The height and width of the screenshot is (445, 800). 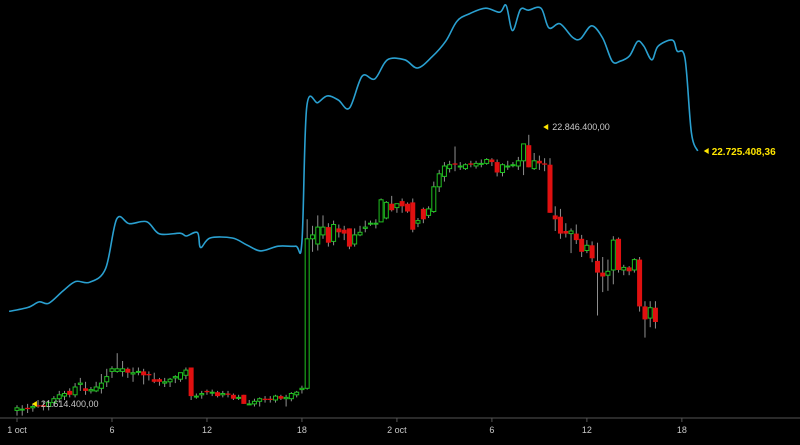 I want to click on x-axis: 1 oct 6 12 18 2 oct 6 12 18, so click(x=400, y=426).